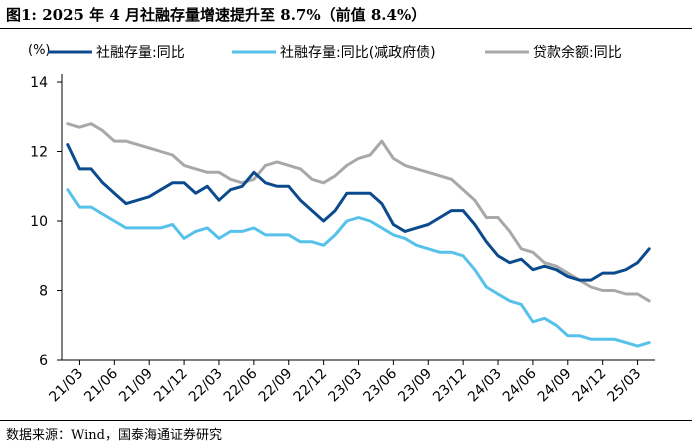  I want to click on x-tick-label: 24/03, so click(485, 386).